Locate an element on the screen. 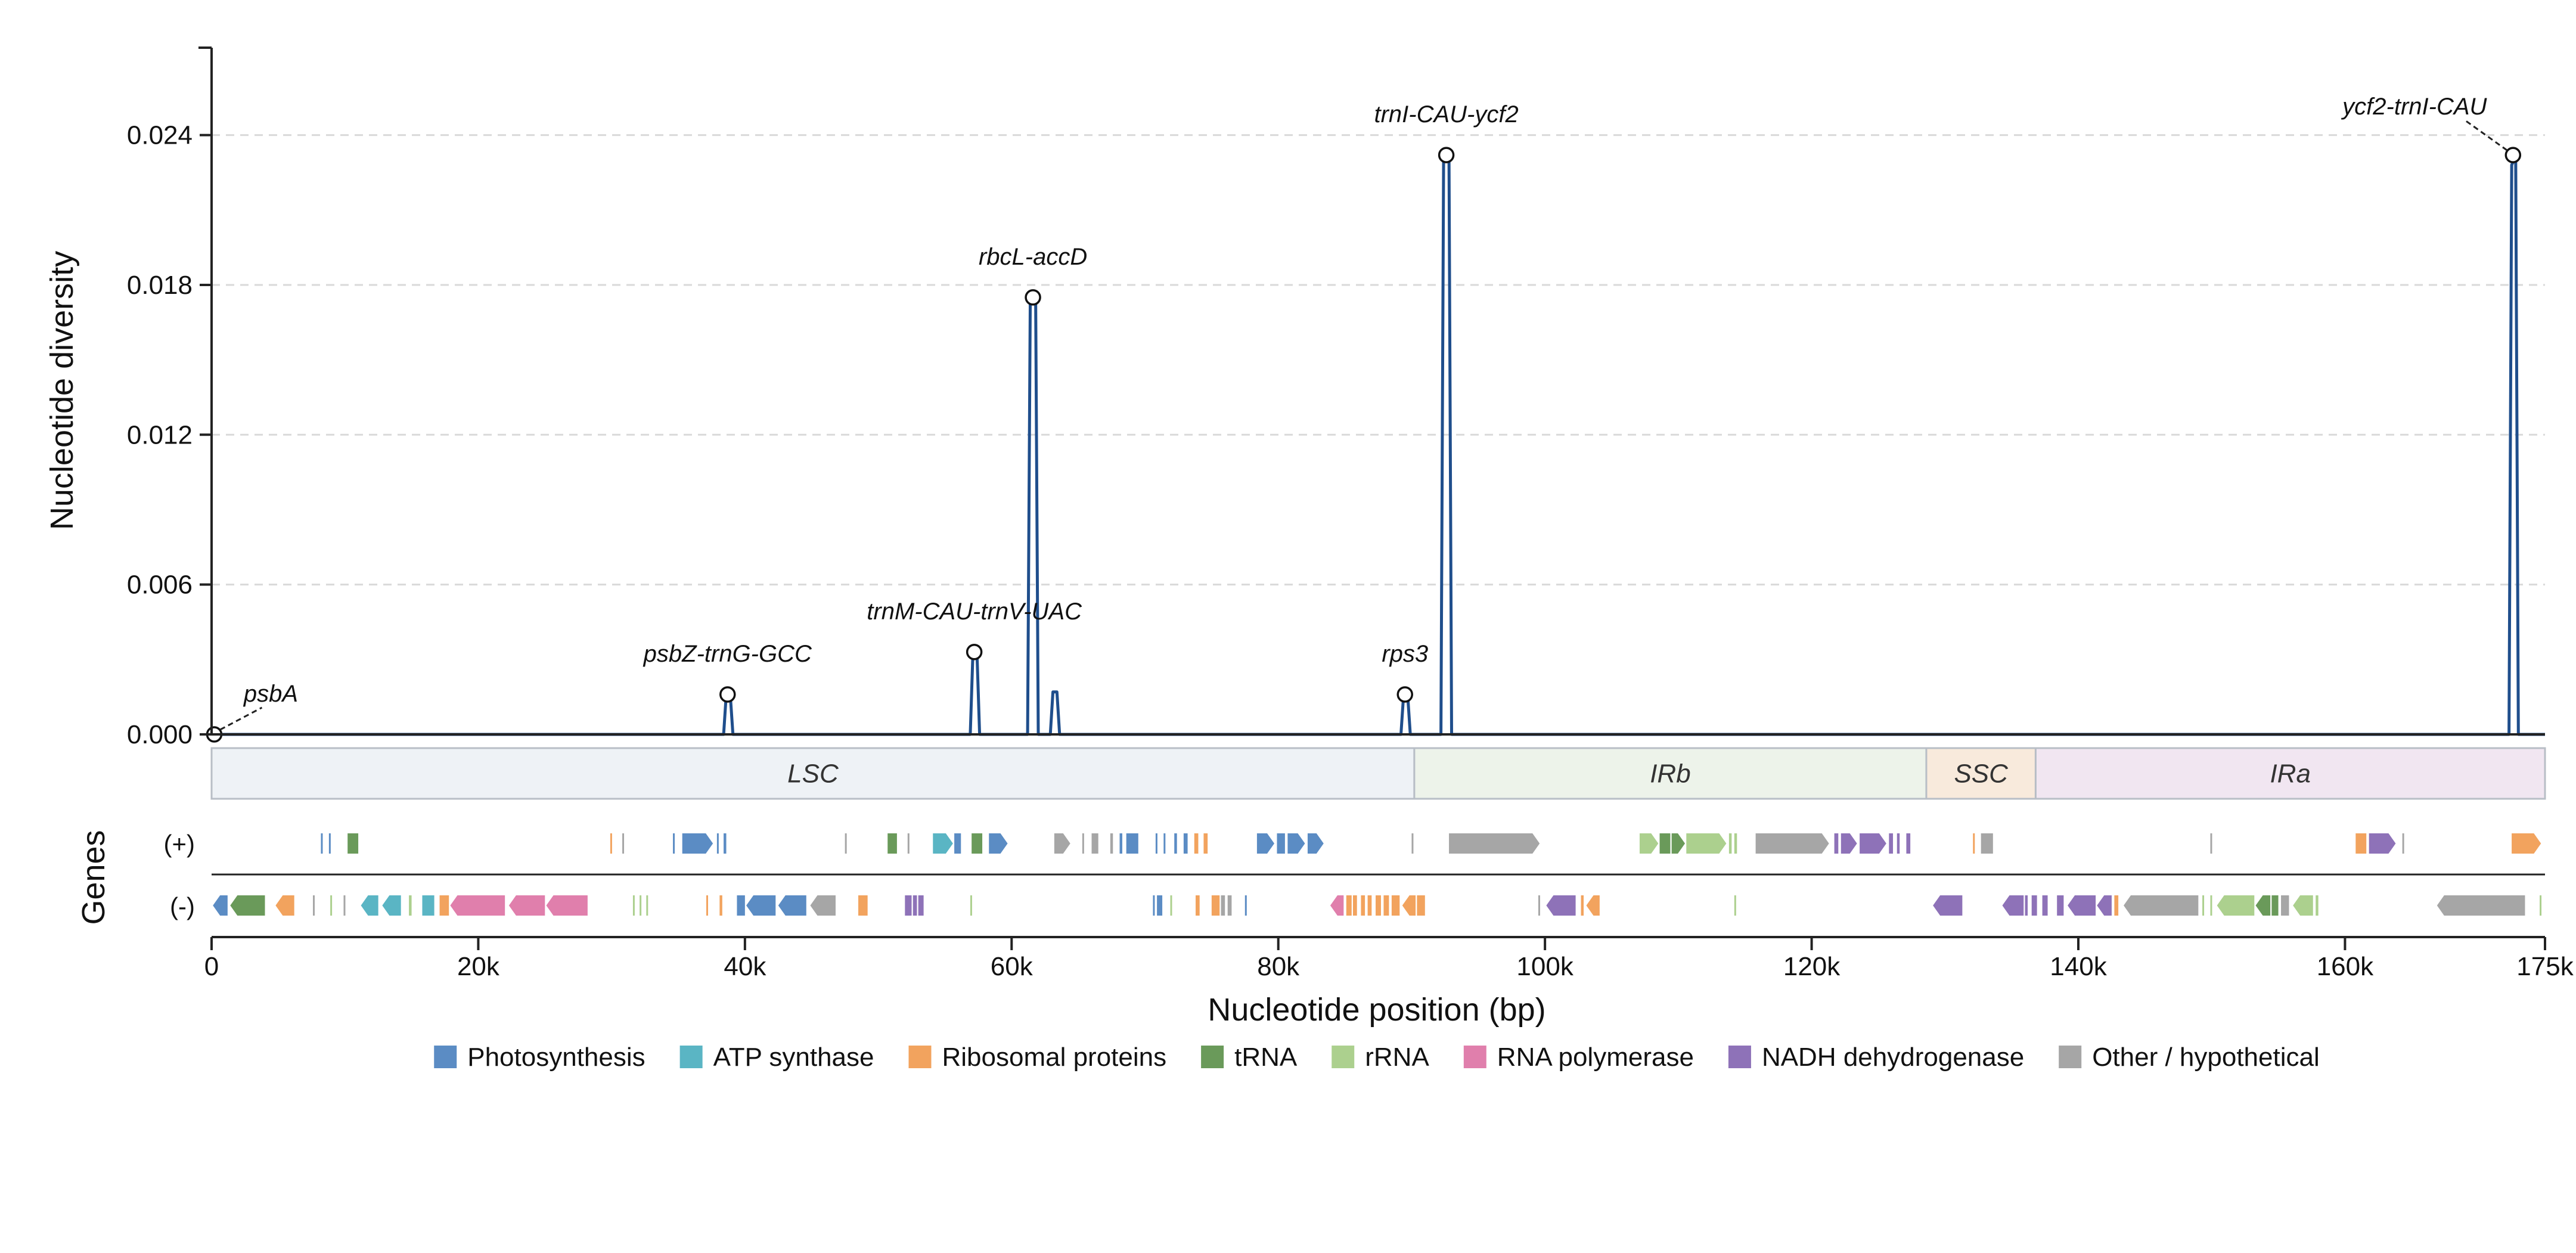 Image resolution: width=2576 pixels, height=1253 pixels. x-tick-label: 175k is located at coordinates (2545, 966).